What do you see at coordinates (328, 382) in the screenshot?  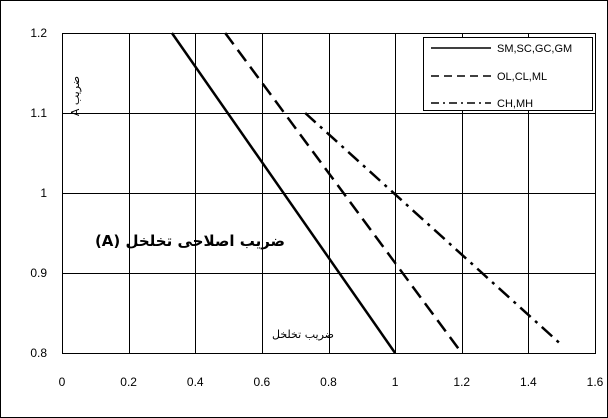 I see `x-tick-label: 0.8` at bounding box center [328, 382].